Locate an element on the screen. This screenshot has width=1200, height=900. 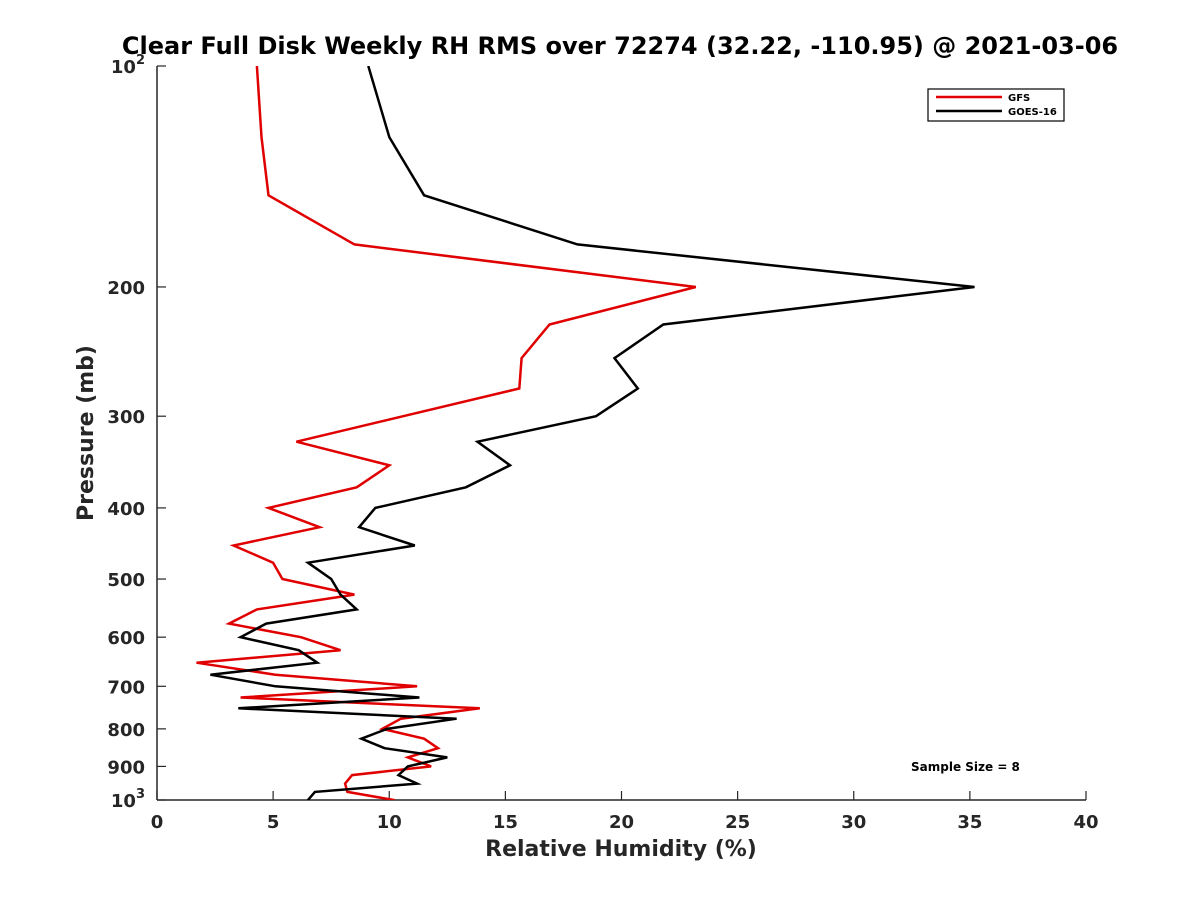
y-tick-label: 300 is located at coordinates (126, 417).